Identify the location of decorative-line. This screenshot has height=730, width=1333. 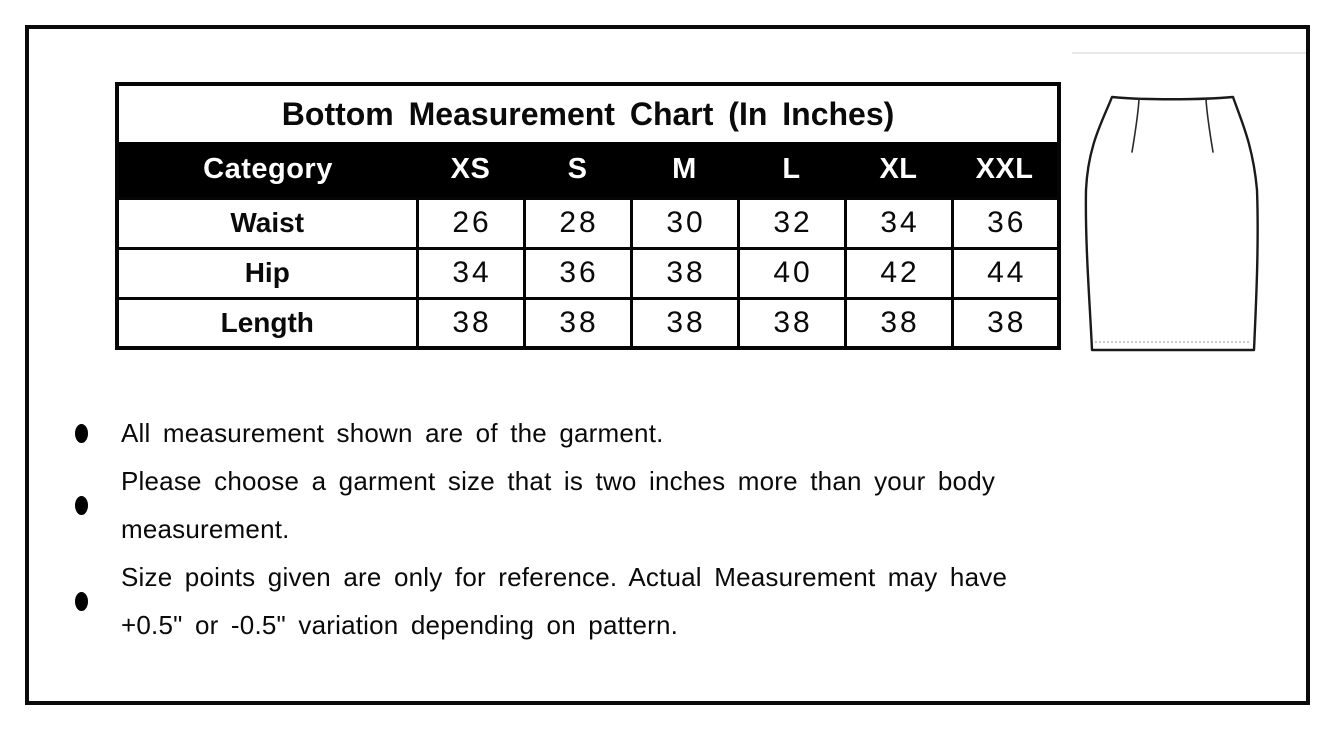
(1189, 53).